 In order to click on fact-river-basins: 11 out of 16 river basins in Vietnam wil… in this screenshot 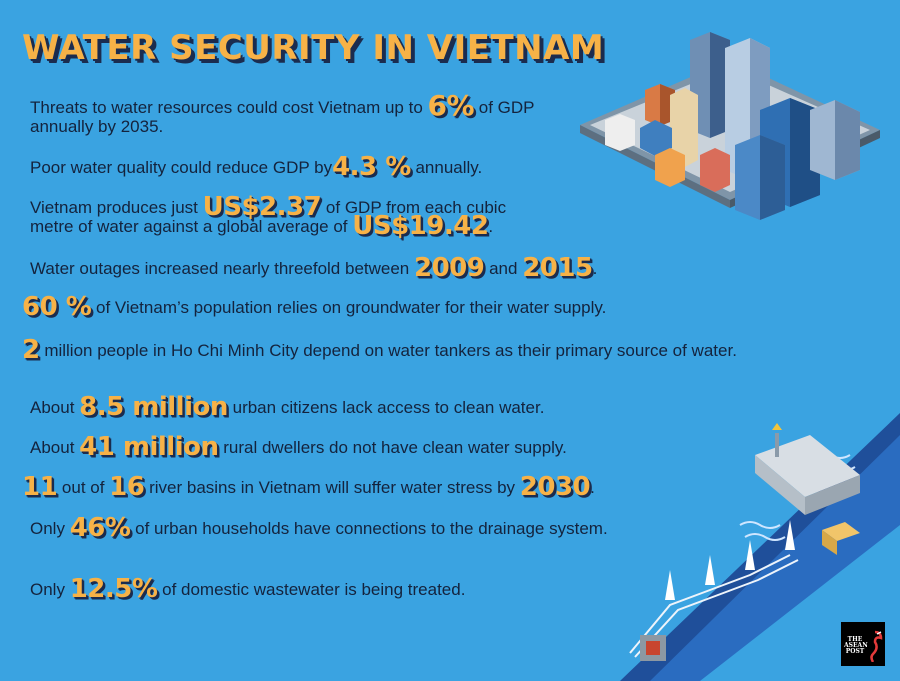, I will do `click(382, 487)`.